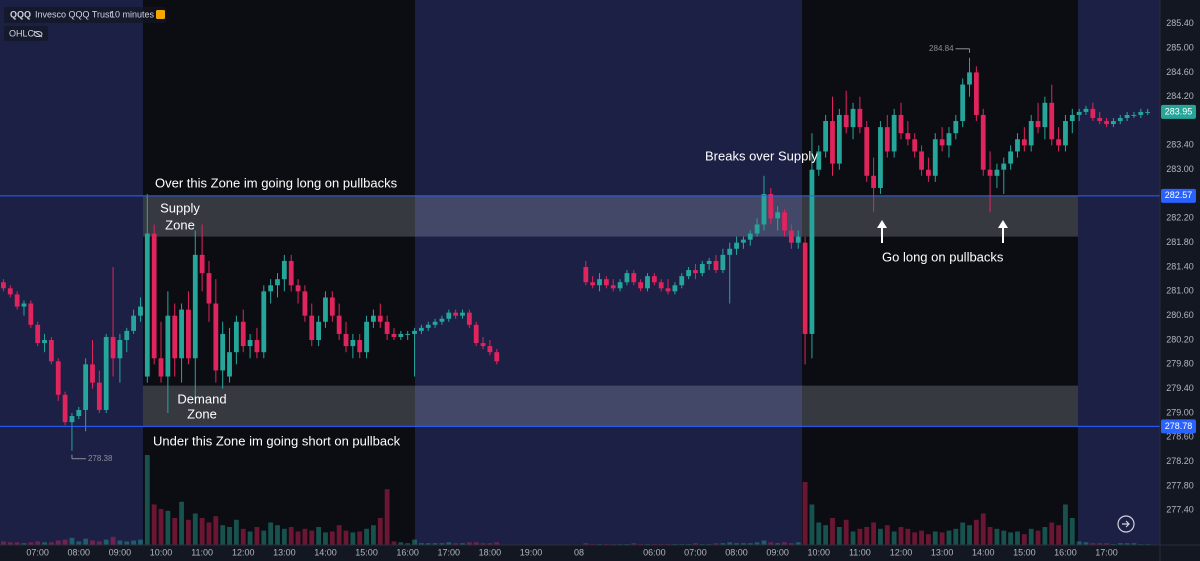 This screenshot has height=561, width=1200. Describe the element at coordinates (1180, 47) in the screenshot. I see `y-tick-label: 285.00` at that location.